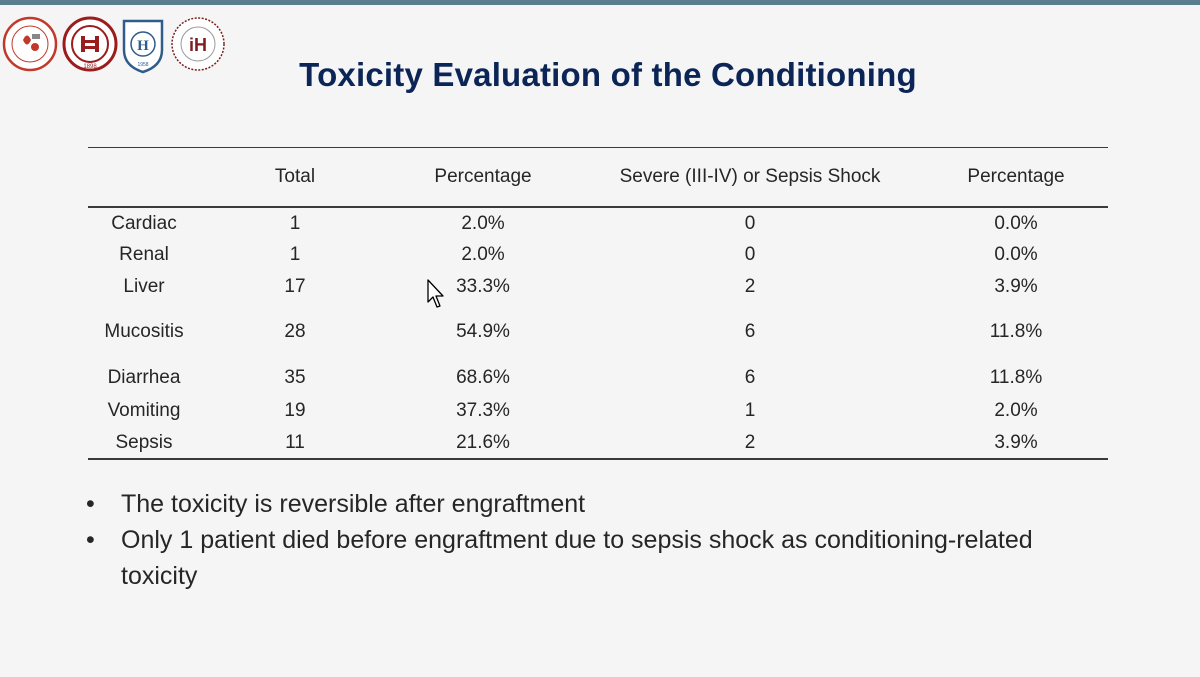 The image size is (1200, 677). Describe the element at coordinates (600, 2) in the screenshot. I see `top-accent-bar` at that location.